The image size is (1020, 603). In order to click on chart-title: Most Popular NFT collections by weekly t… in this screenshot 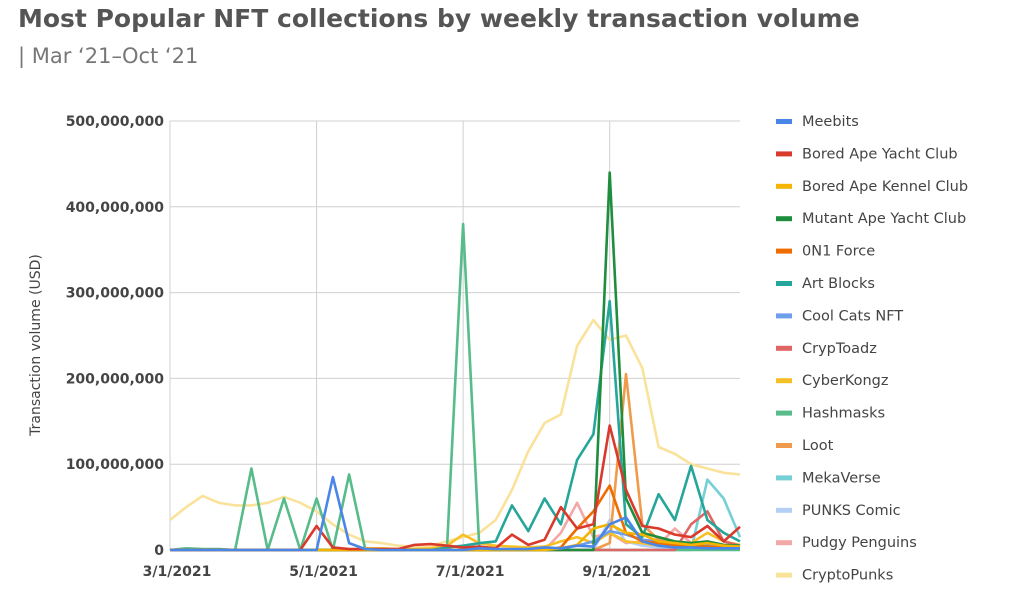, I will do `click(439, 18)`.